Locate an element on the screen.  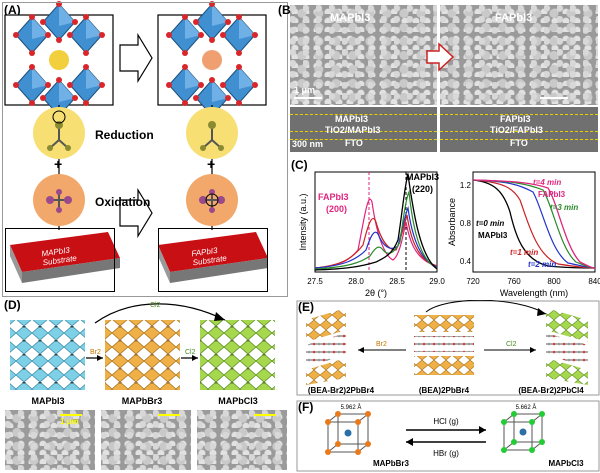
sem-top-right is located at coordinates (519, 55).